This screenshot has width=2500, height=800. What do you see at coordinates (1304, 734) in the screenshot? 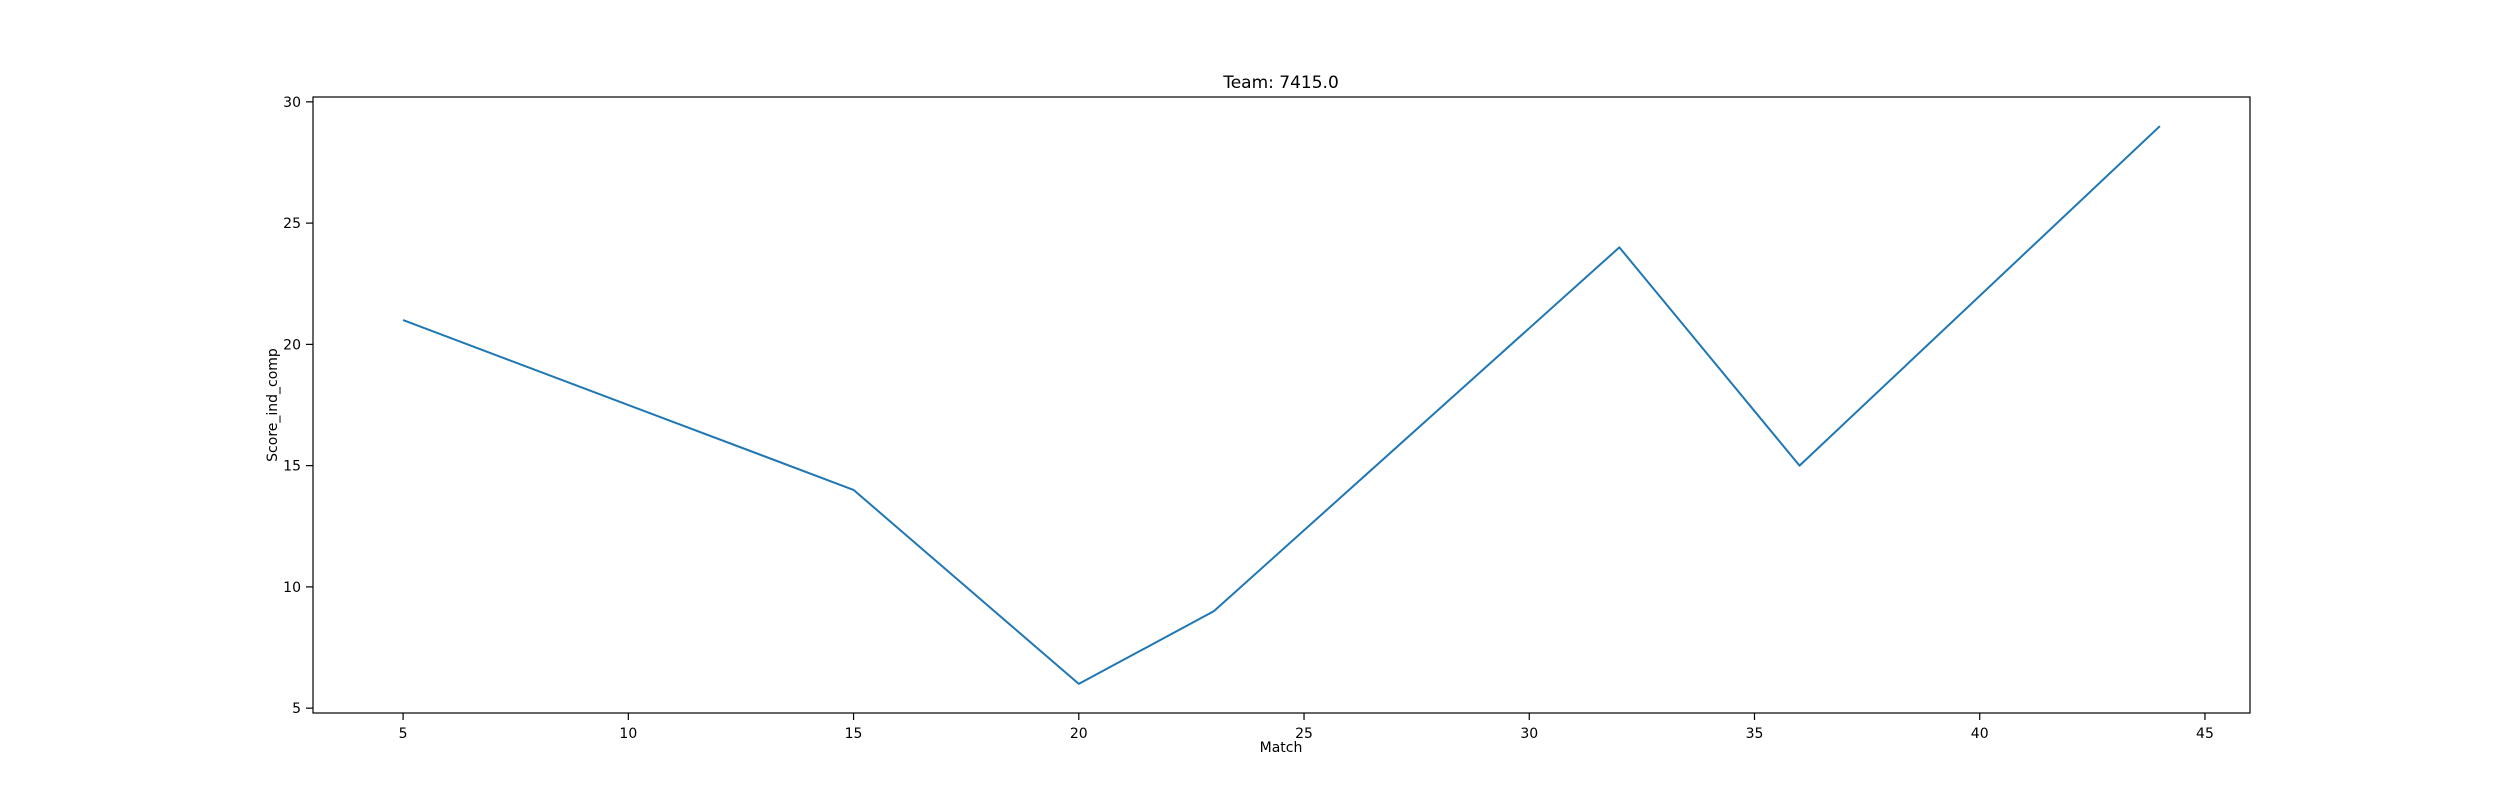
I see `x-tick-label: 25` at bounding box center [1304, 734].